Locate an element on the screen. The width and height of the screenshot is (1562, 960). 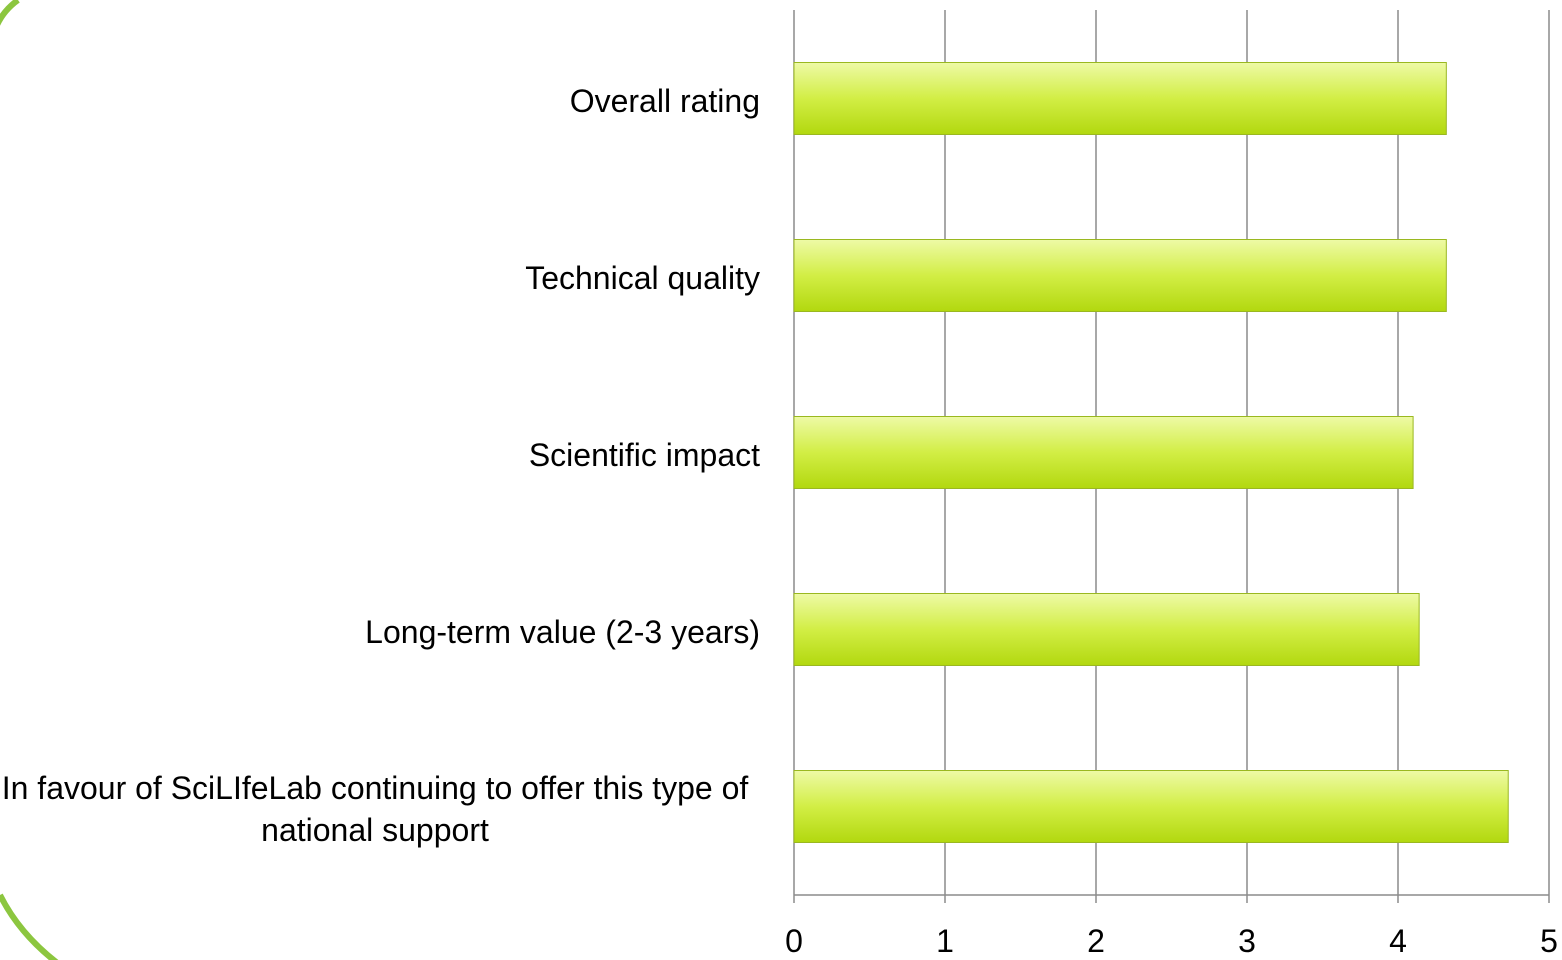
x-tick-label: 1 is located at coordinates (945, 941).